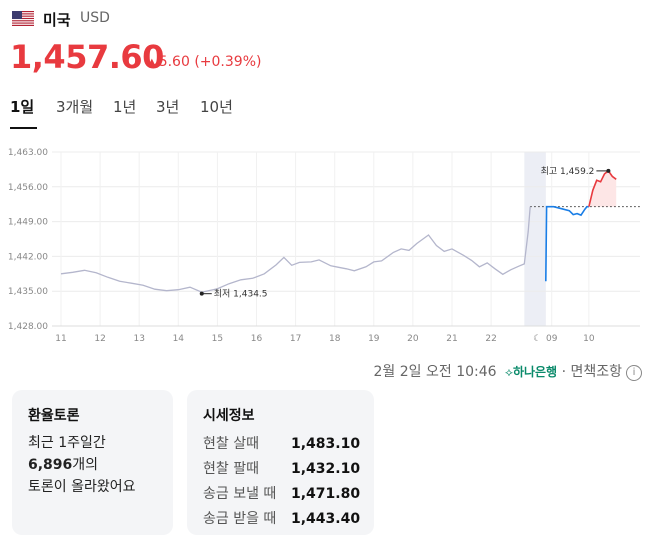 The image size is (648, 541). What do you see at coordinates (634, 373) in the screenshot?
I see `info-icon: i` at bounding box center [634, 373].